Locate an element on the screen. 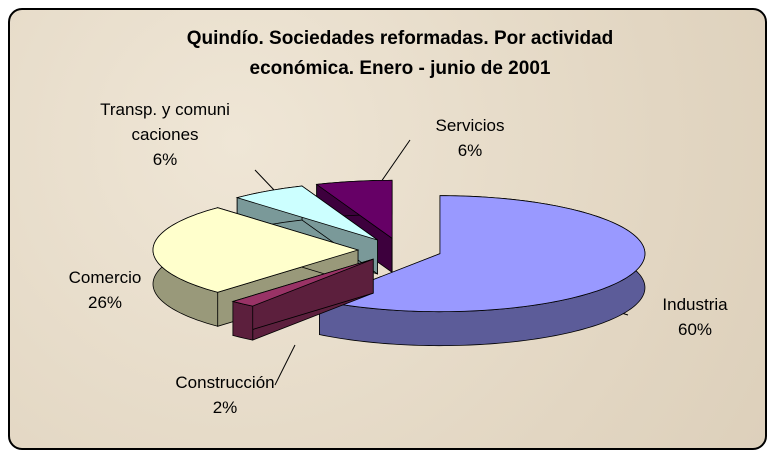 The image size is (775, 458). category-label: Construcción is located at coordinates (225, 382).